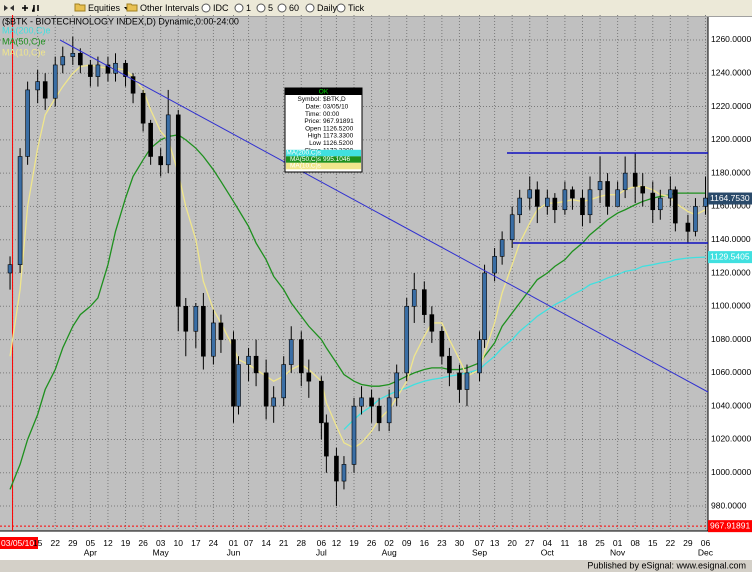  What do you see at coordinates (170, 8) in the screenshot?
I see `toolbar-button: Other Intervals` at bounding box center [170, 8].